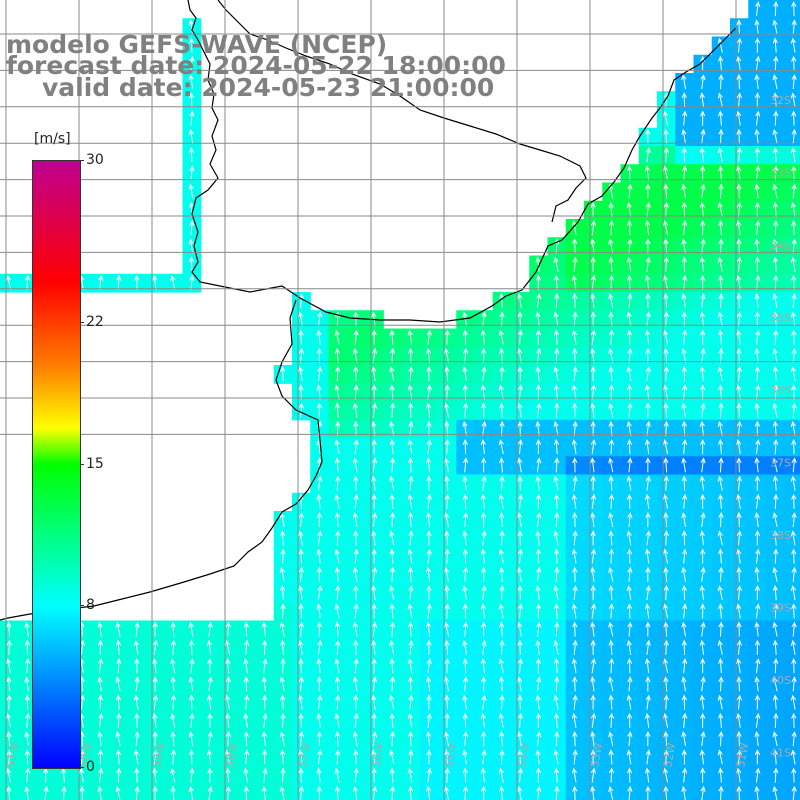 The width and height of the screenshot is (800, 800). What do you see at coordinates (95, 321) in the screenshot?
I see `colorbar-tick-label: 22` at bounding box center [95, 321].